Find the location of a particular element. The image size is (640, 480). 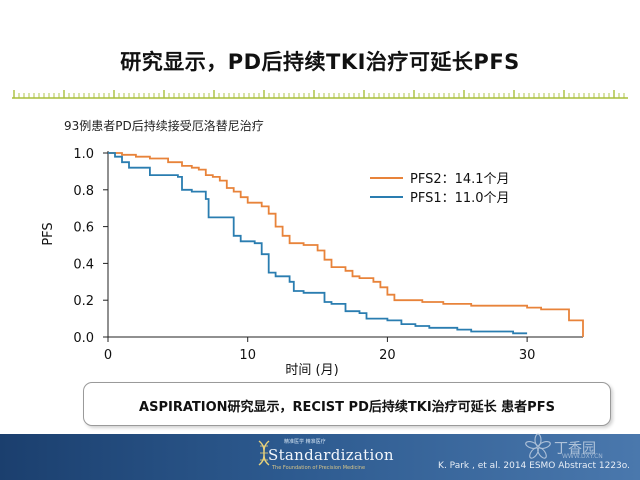

y-tick-label: 0.6 is located at coordinates (83, 228).